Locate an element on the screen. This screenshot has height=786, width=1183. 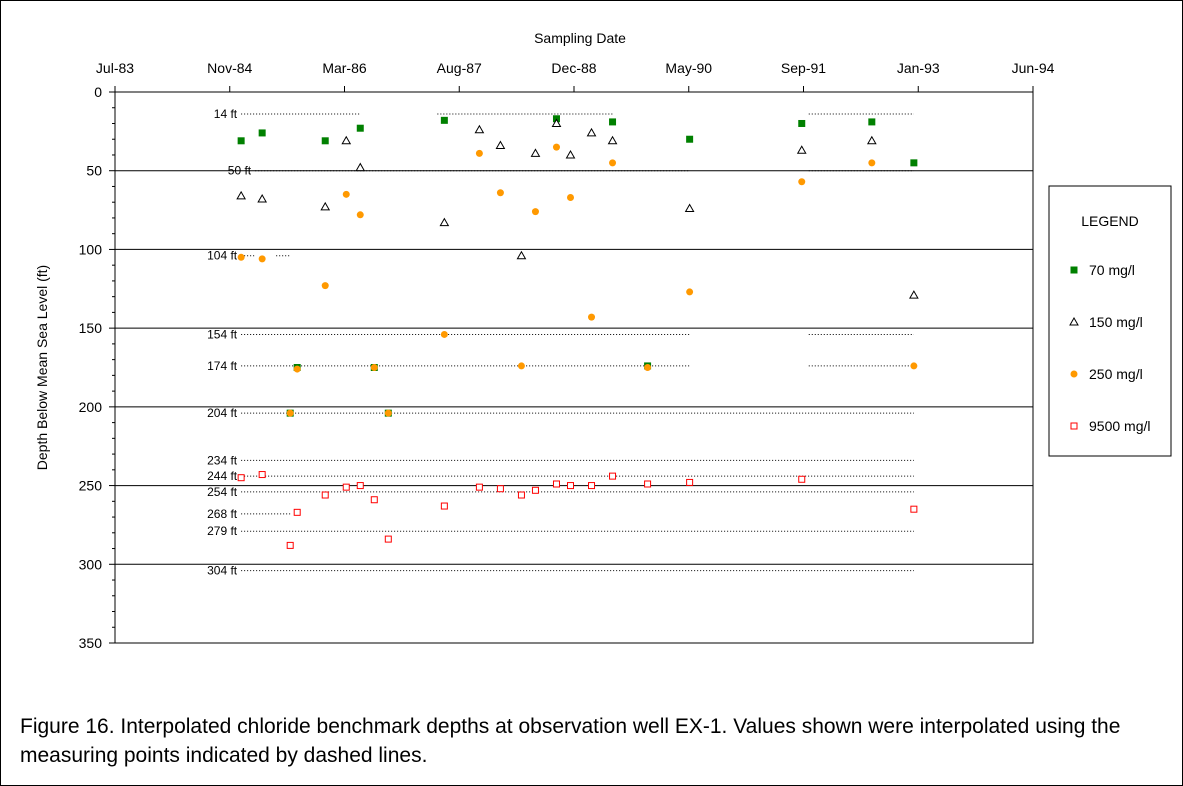
legend-border is located at coordinates (1110, 321).